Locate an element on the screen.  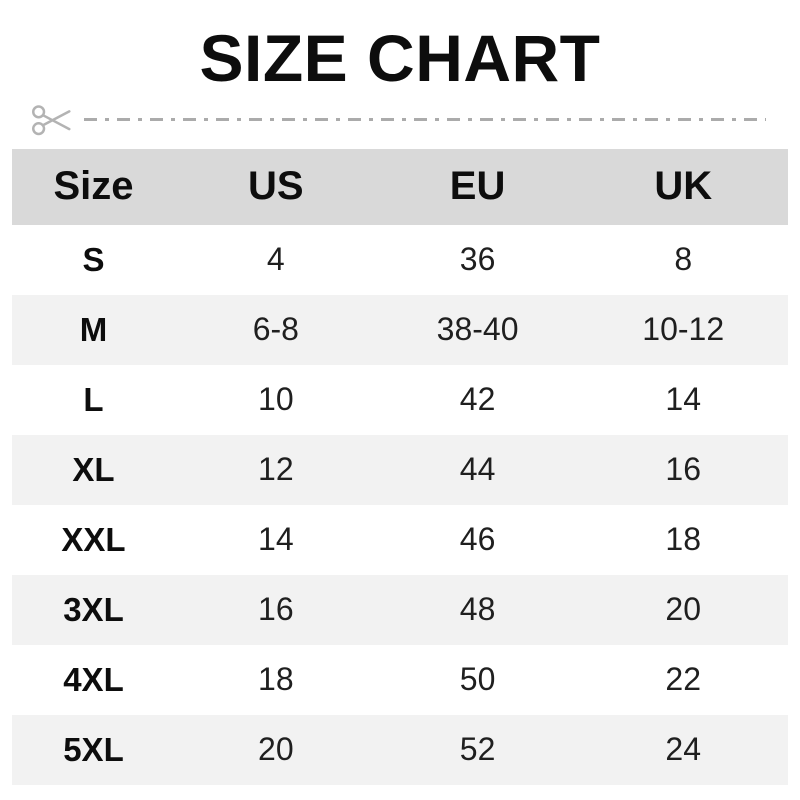
uk-value-cell: 8 is located at coordinates (683, 259).